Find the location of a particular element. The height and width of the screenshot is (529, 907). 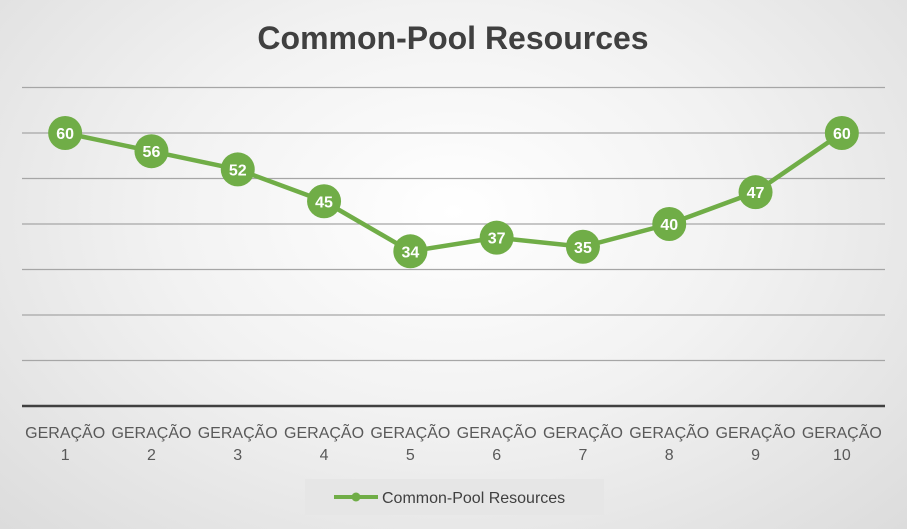

x-tick-label: GERAÇÃO 9 is located at coordinates (756, 443).